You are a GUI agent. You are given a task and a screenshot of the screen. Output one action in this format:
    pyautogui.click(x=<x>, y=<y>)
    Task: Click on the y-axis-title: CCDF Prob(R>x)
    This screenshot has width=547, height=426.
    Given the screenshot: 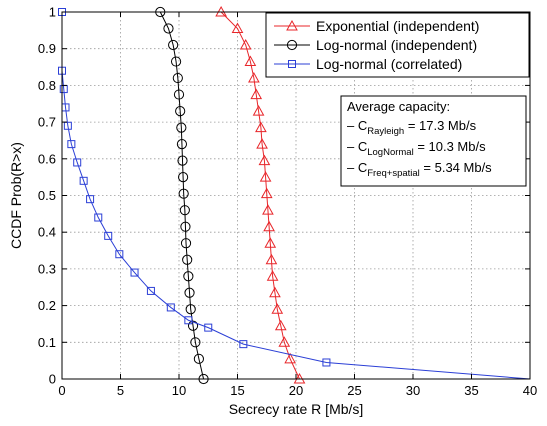 What is the action you would take?
    pyautogui.click(x=16, y=195)
    